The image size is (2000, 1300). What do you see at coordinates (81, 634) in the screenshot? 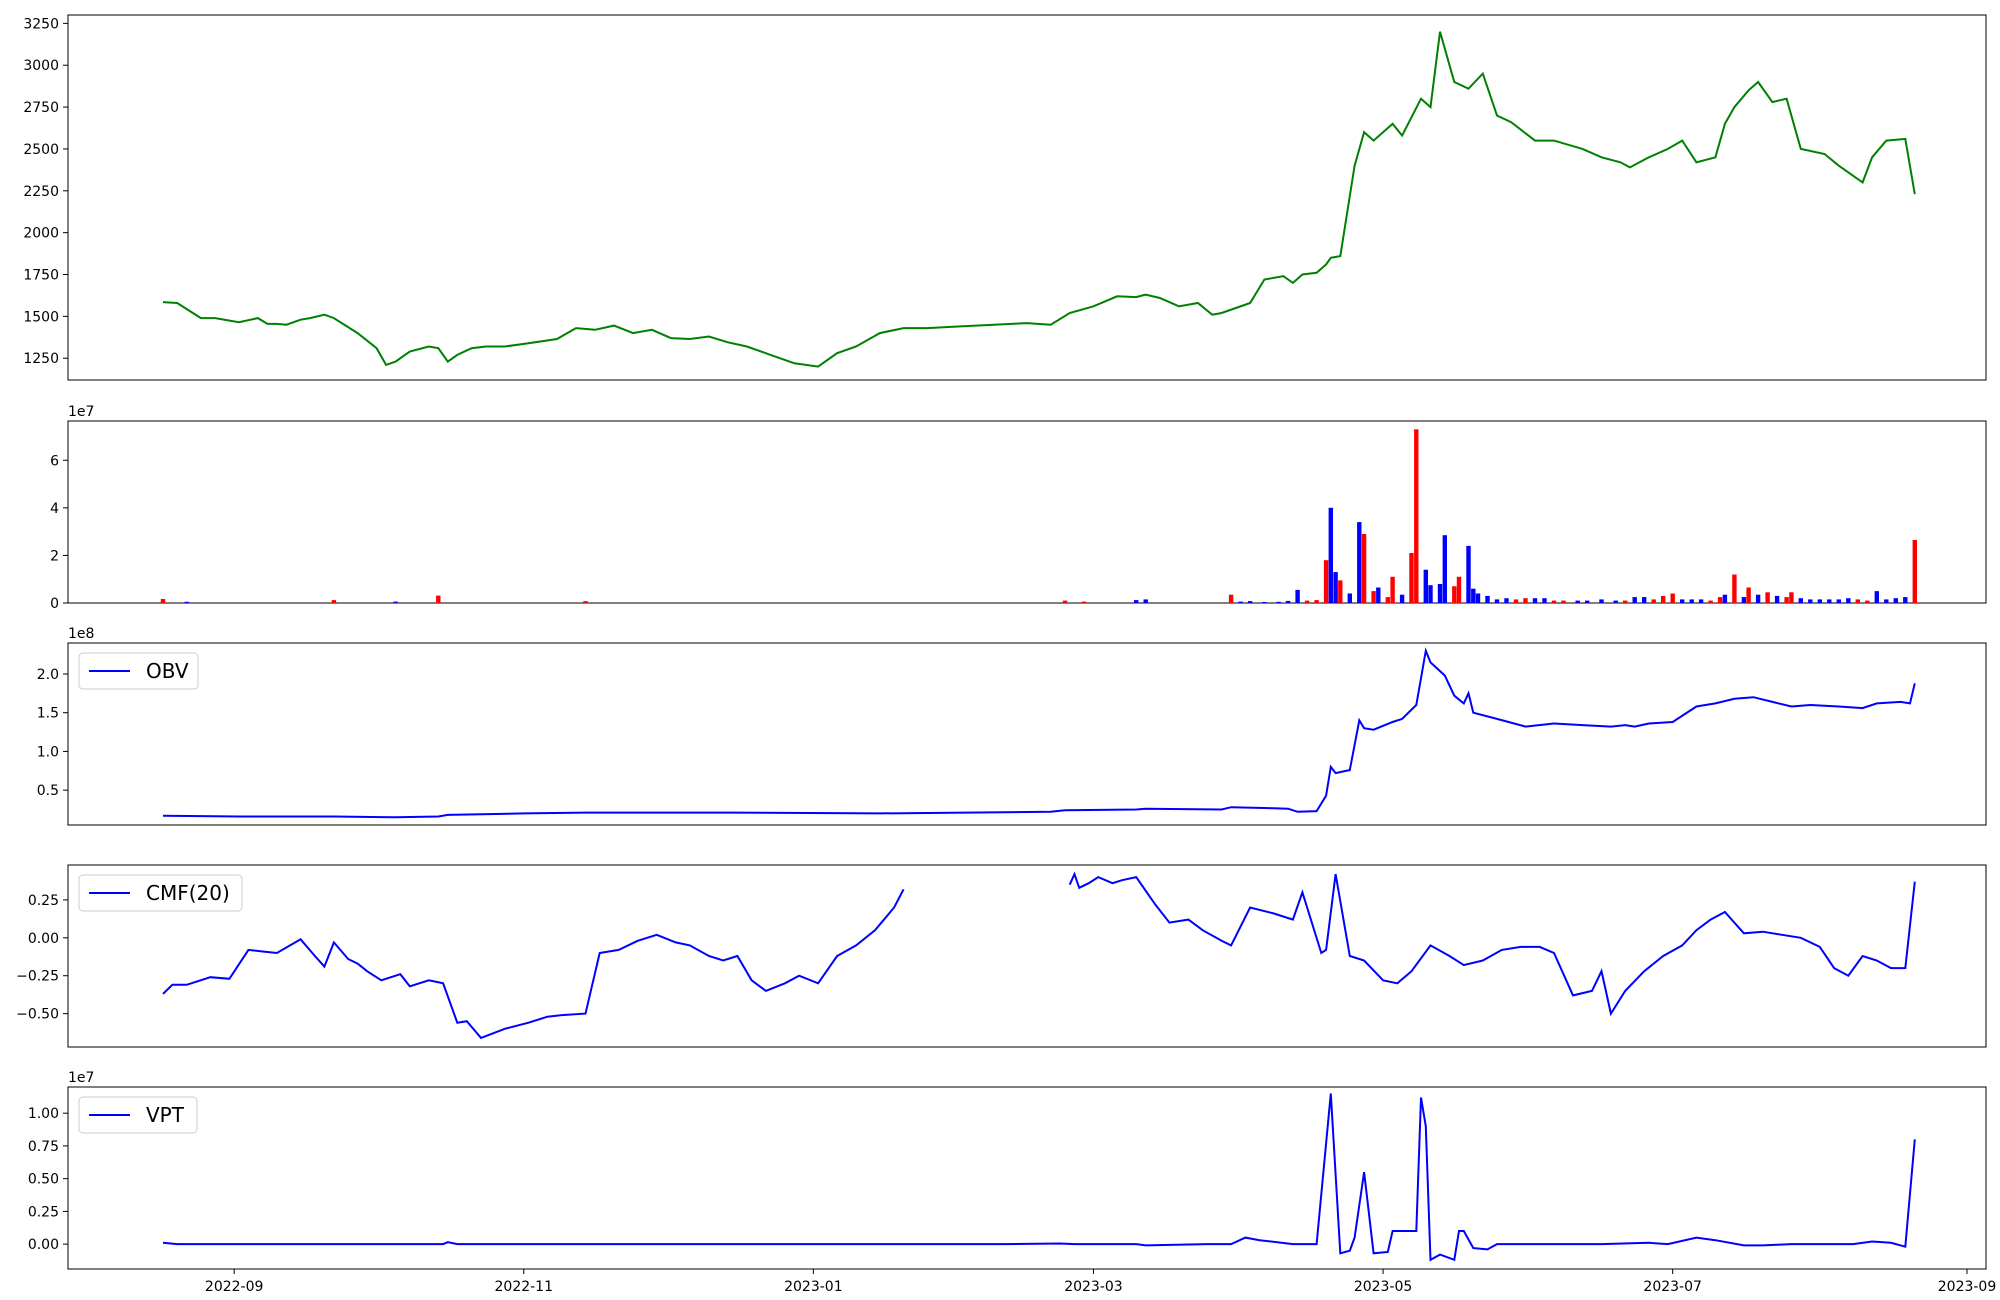
I see `obv-exponent-label: 1e8` at bounding box center [81, 634].